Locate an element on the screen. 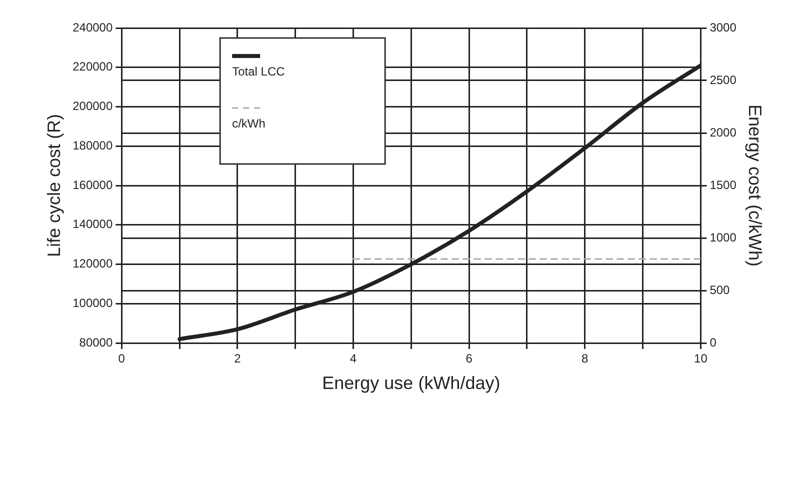 Image resolution: width=789 pixels, height=494 pixels. x-tick-label: 6 is located at coordinates (469, 359).